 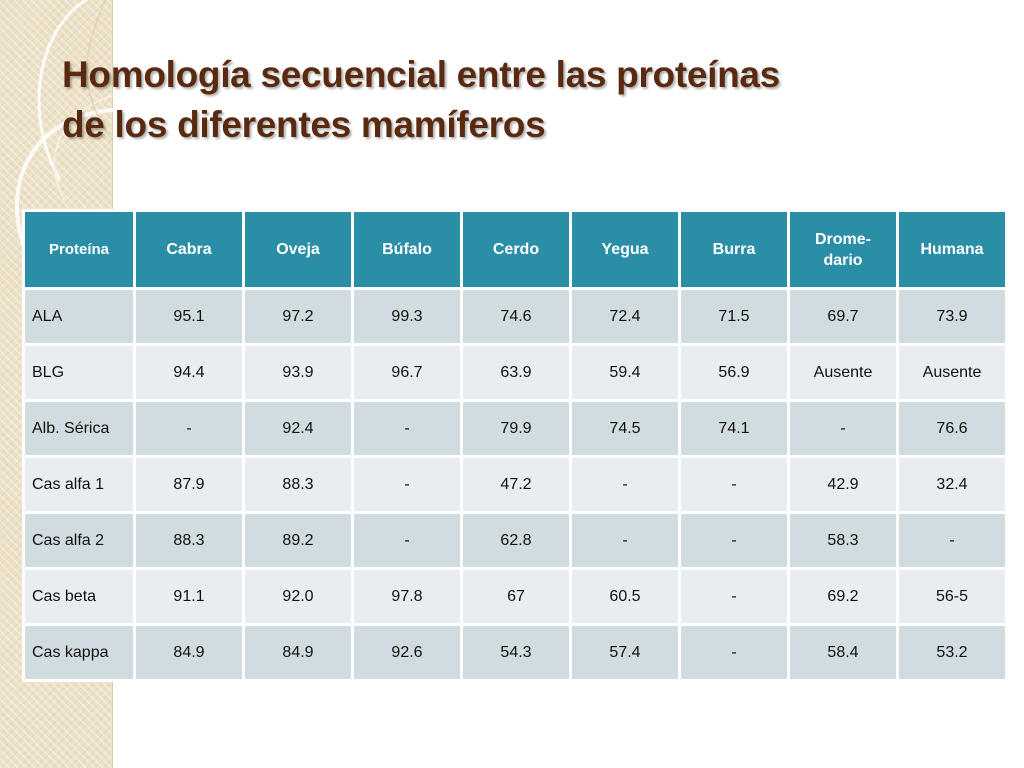 What do you see at coordinates (79, 596) in the screenshot?
I see `row-label-cell: Cas beta` at bounding box center [79, 596].